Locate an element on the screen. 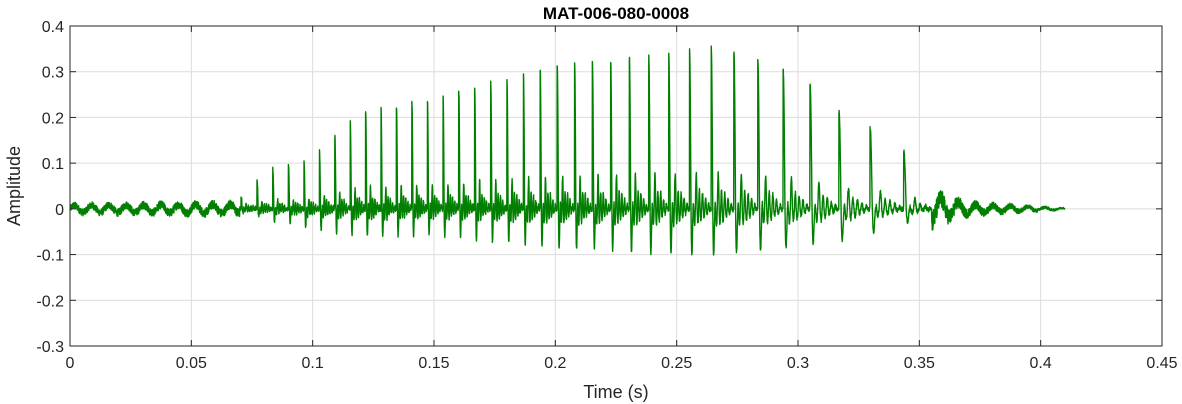 The image size is (1182, 404). x-tick-label: 0.05 is located at coordinates (191, 363).